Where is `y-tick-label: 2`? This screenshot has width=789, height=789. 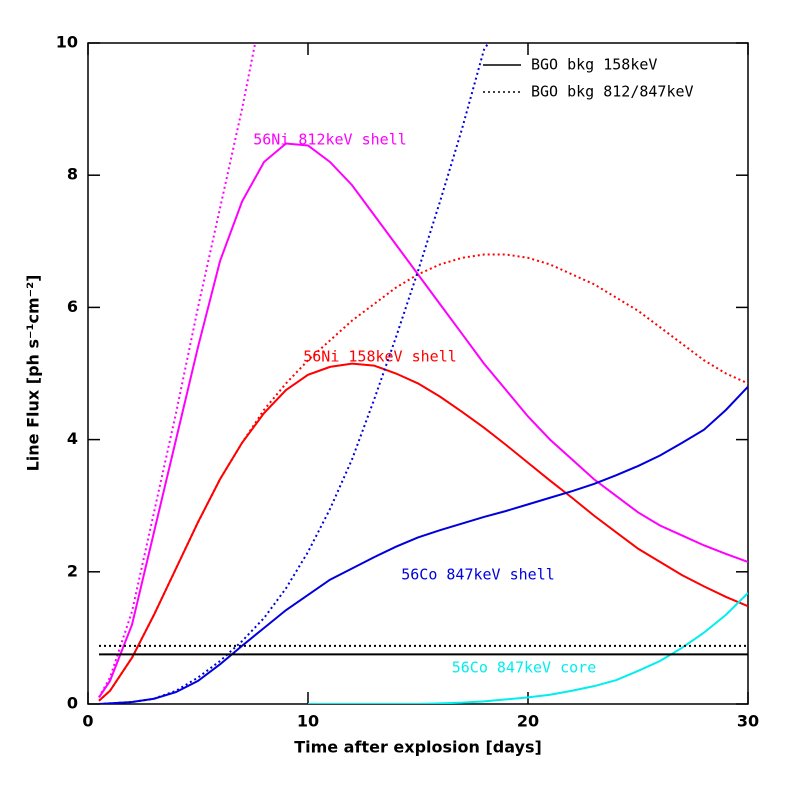
y-tick-label: 2 is located at coordinates (72, 570).